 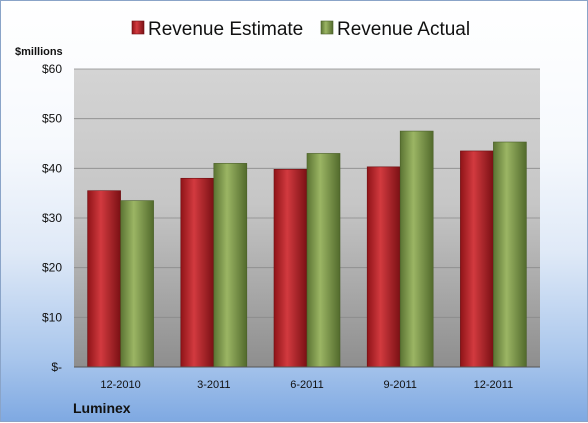 I want to click on bar-actual-12-2010, so click(x=137, y=284).